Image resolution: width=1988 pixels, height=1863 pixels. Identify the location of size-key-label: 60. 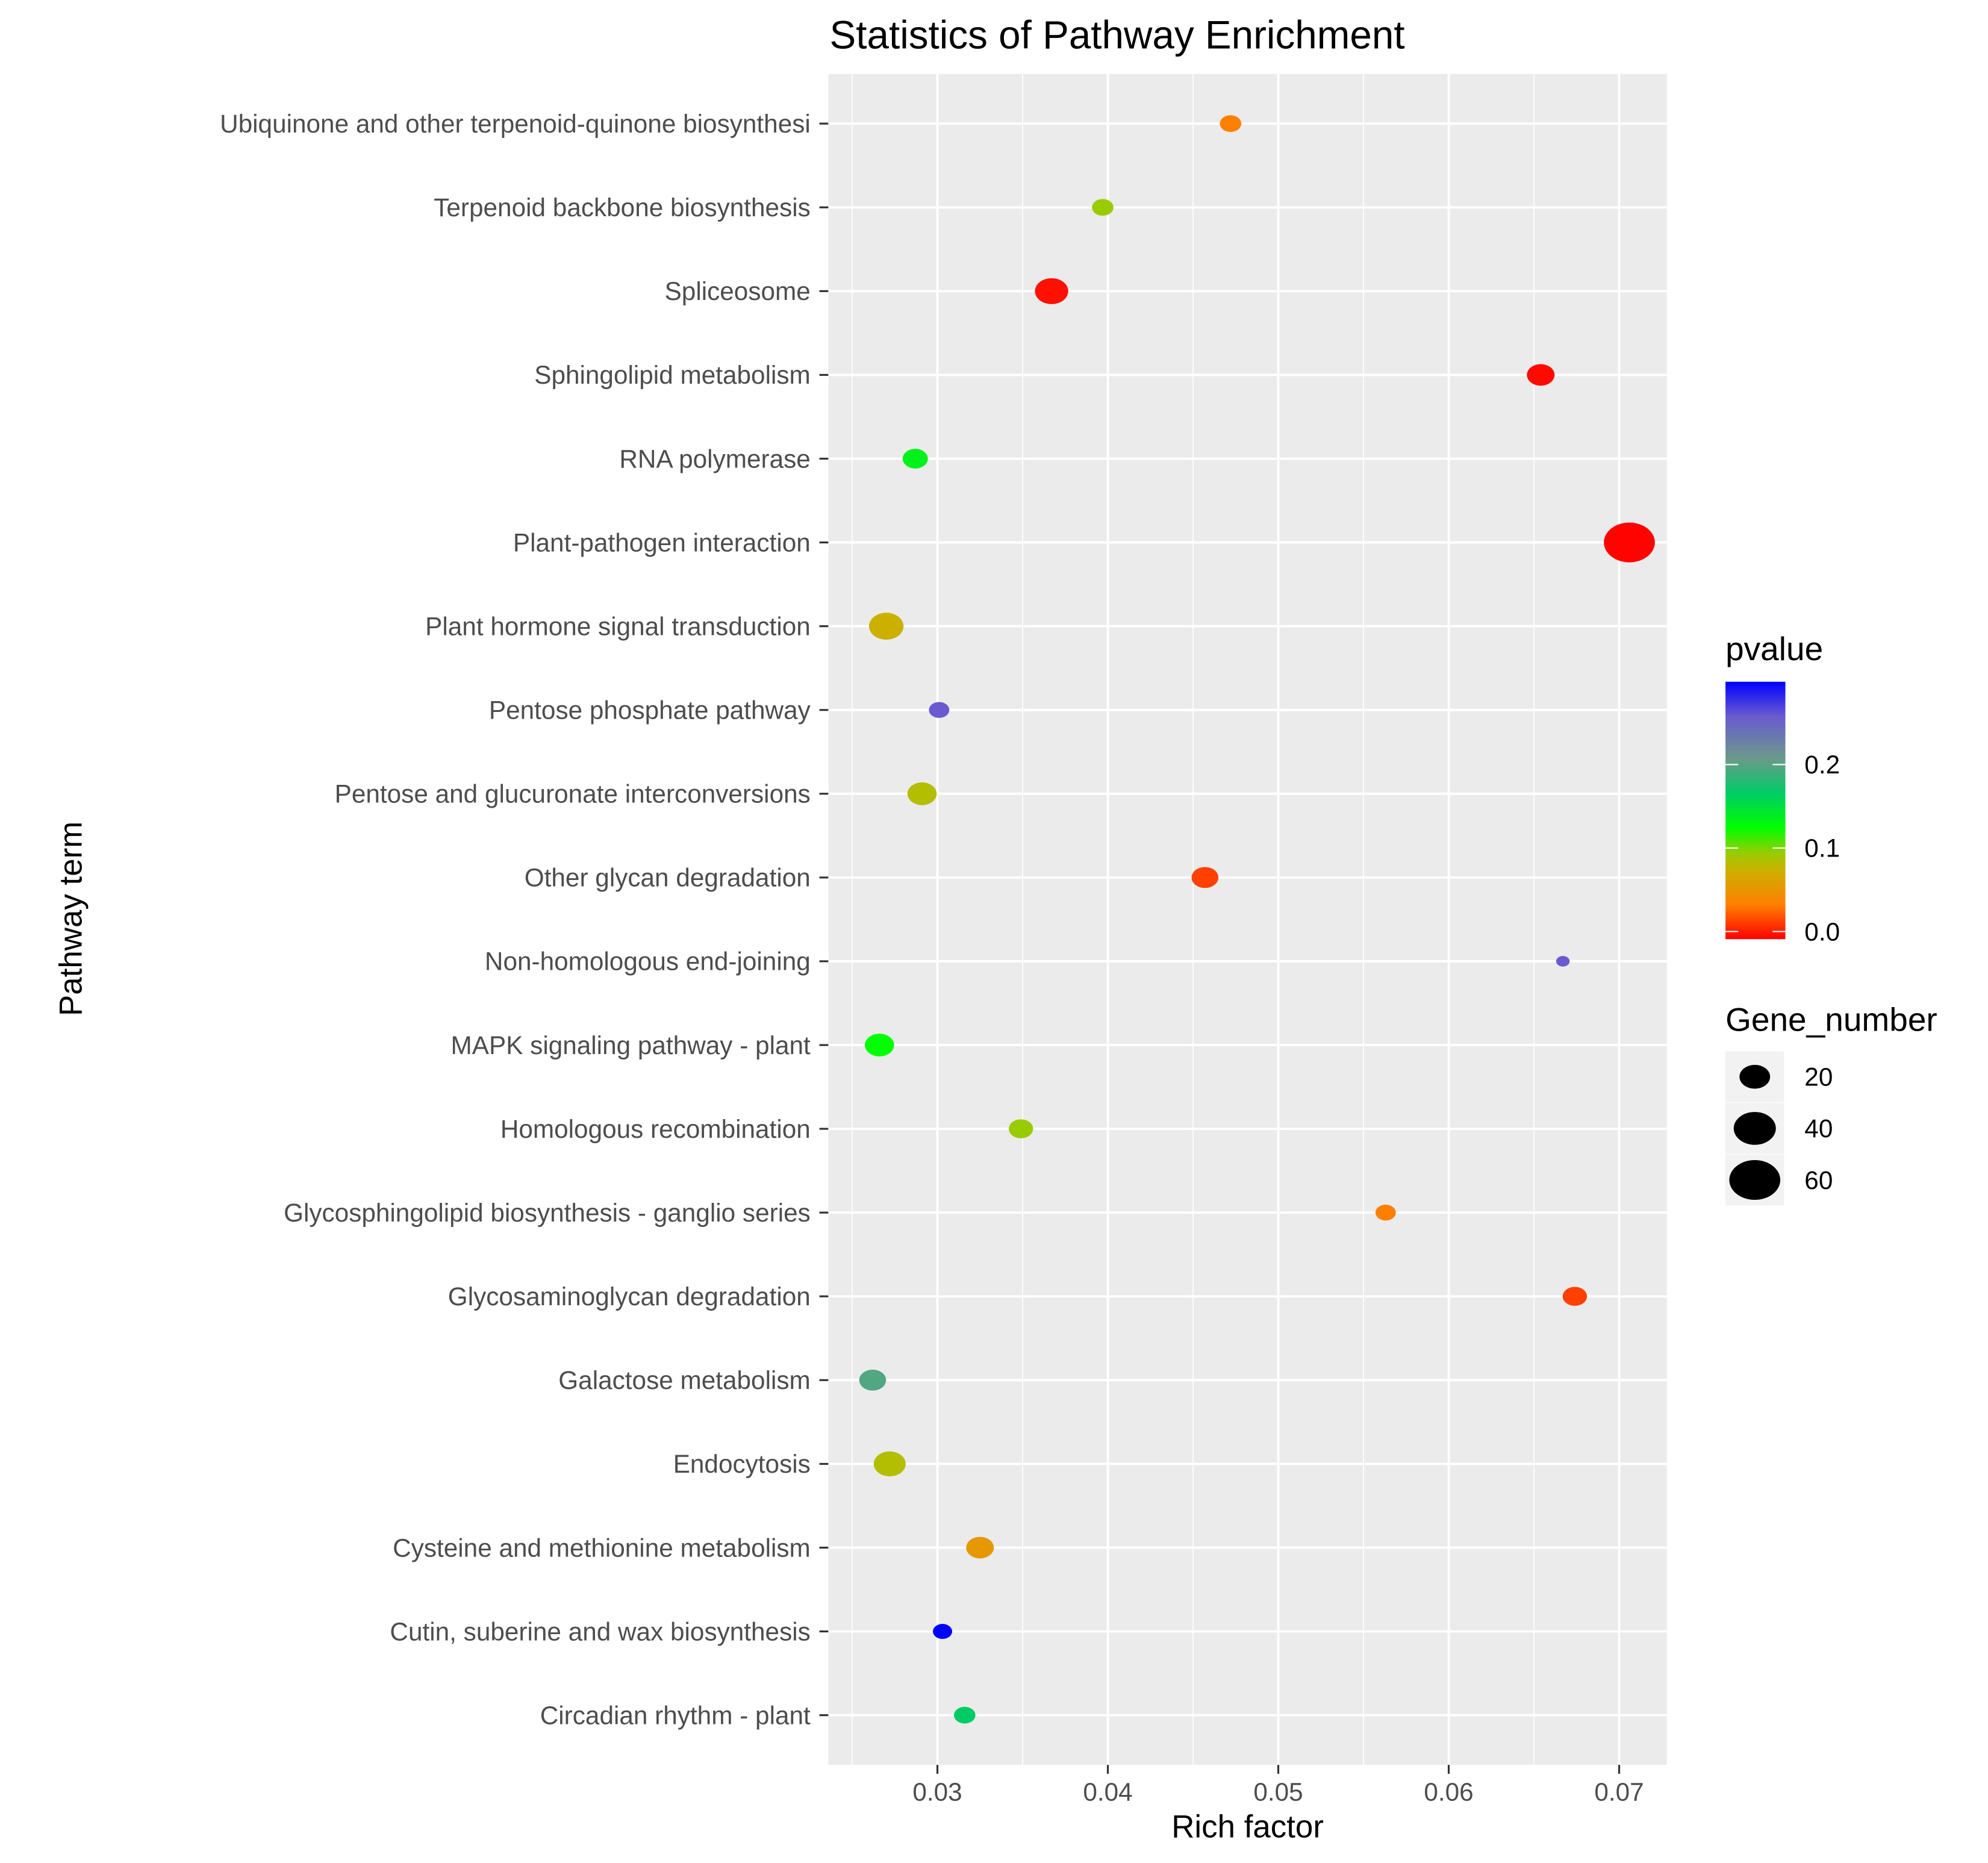
(1818, 1180).